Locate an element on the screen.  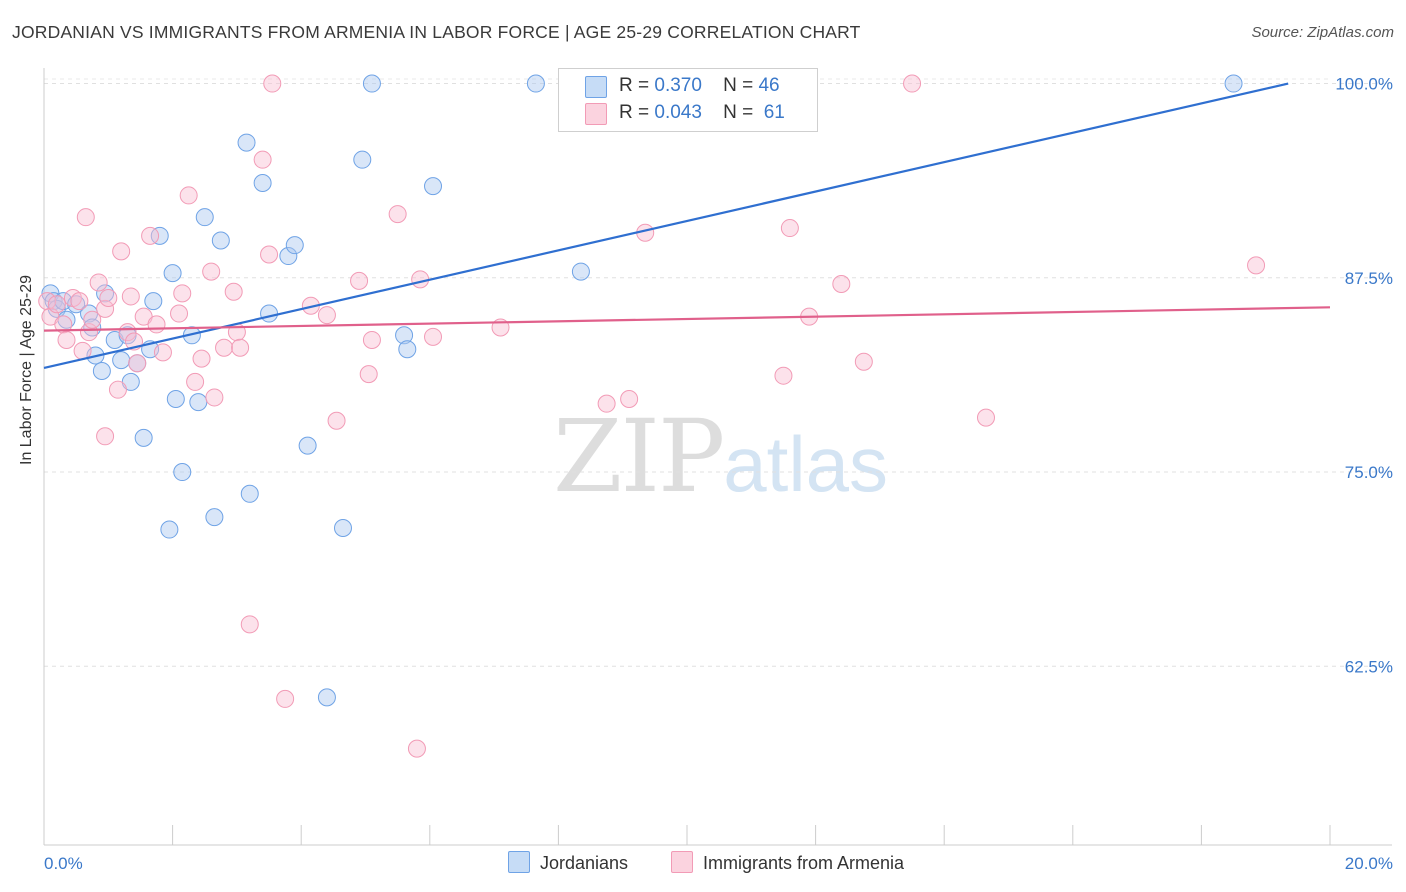
y-tick-label: 100.0% is located at coordinates (1364, 84).